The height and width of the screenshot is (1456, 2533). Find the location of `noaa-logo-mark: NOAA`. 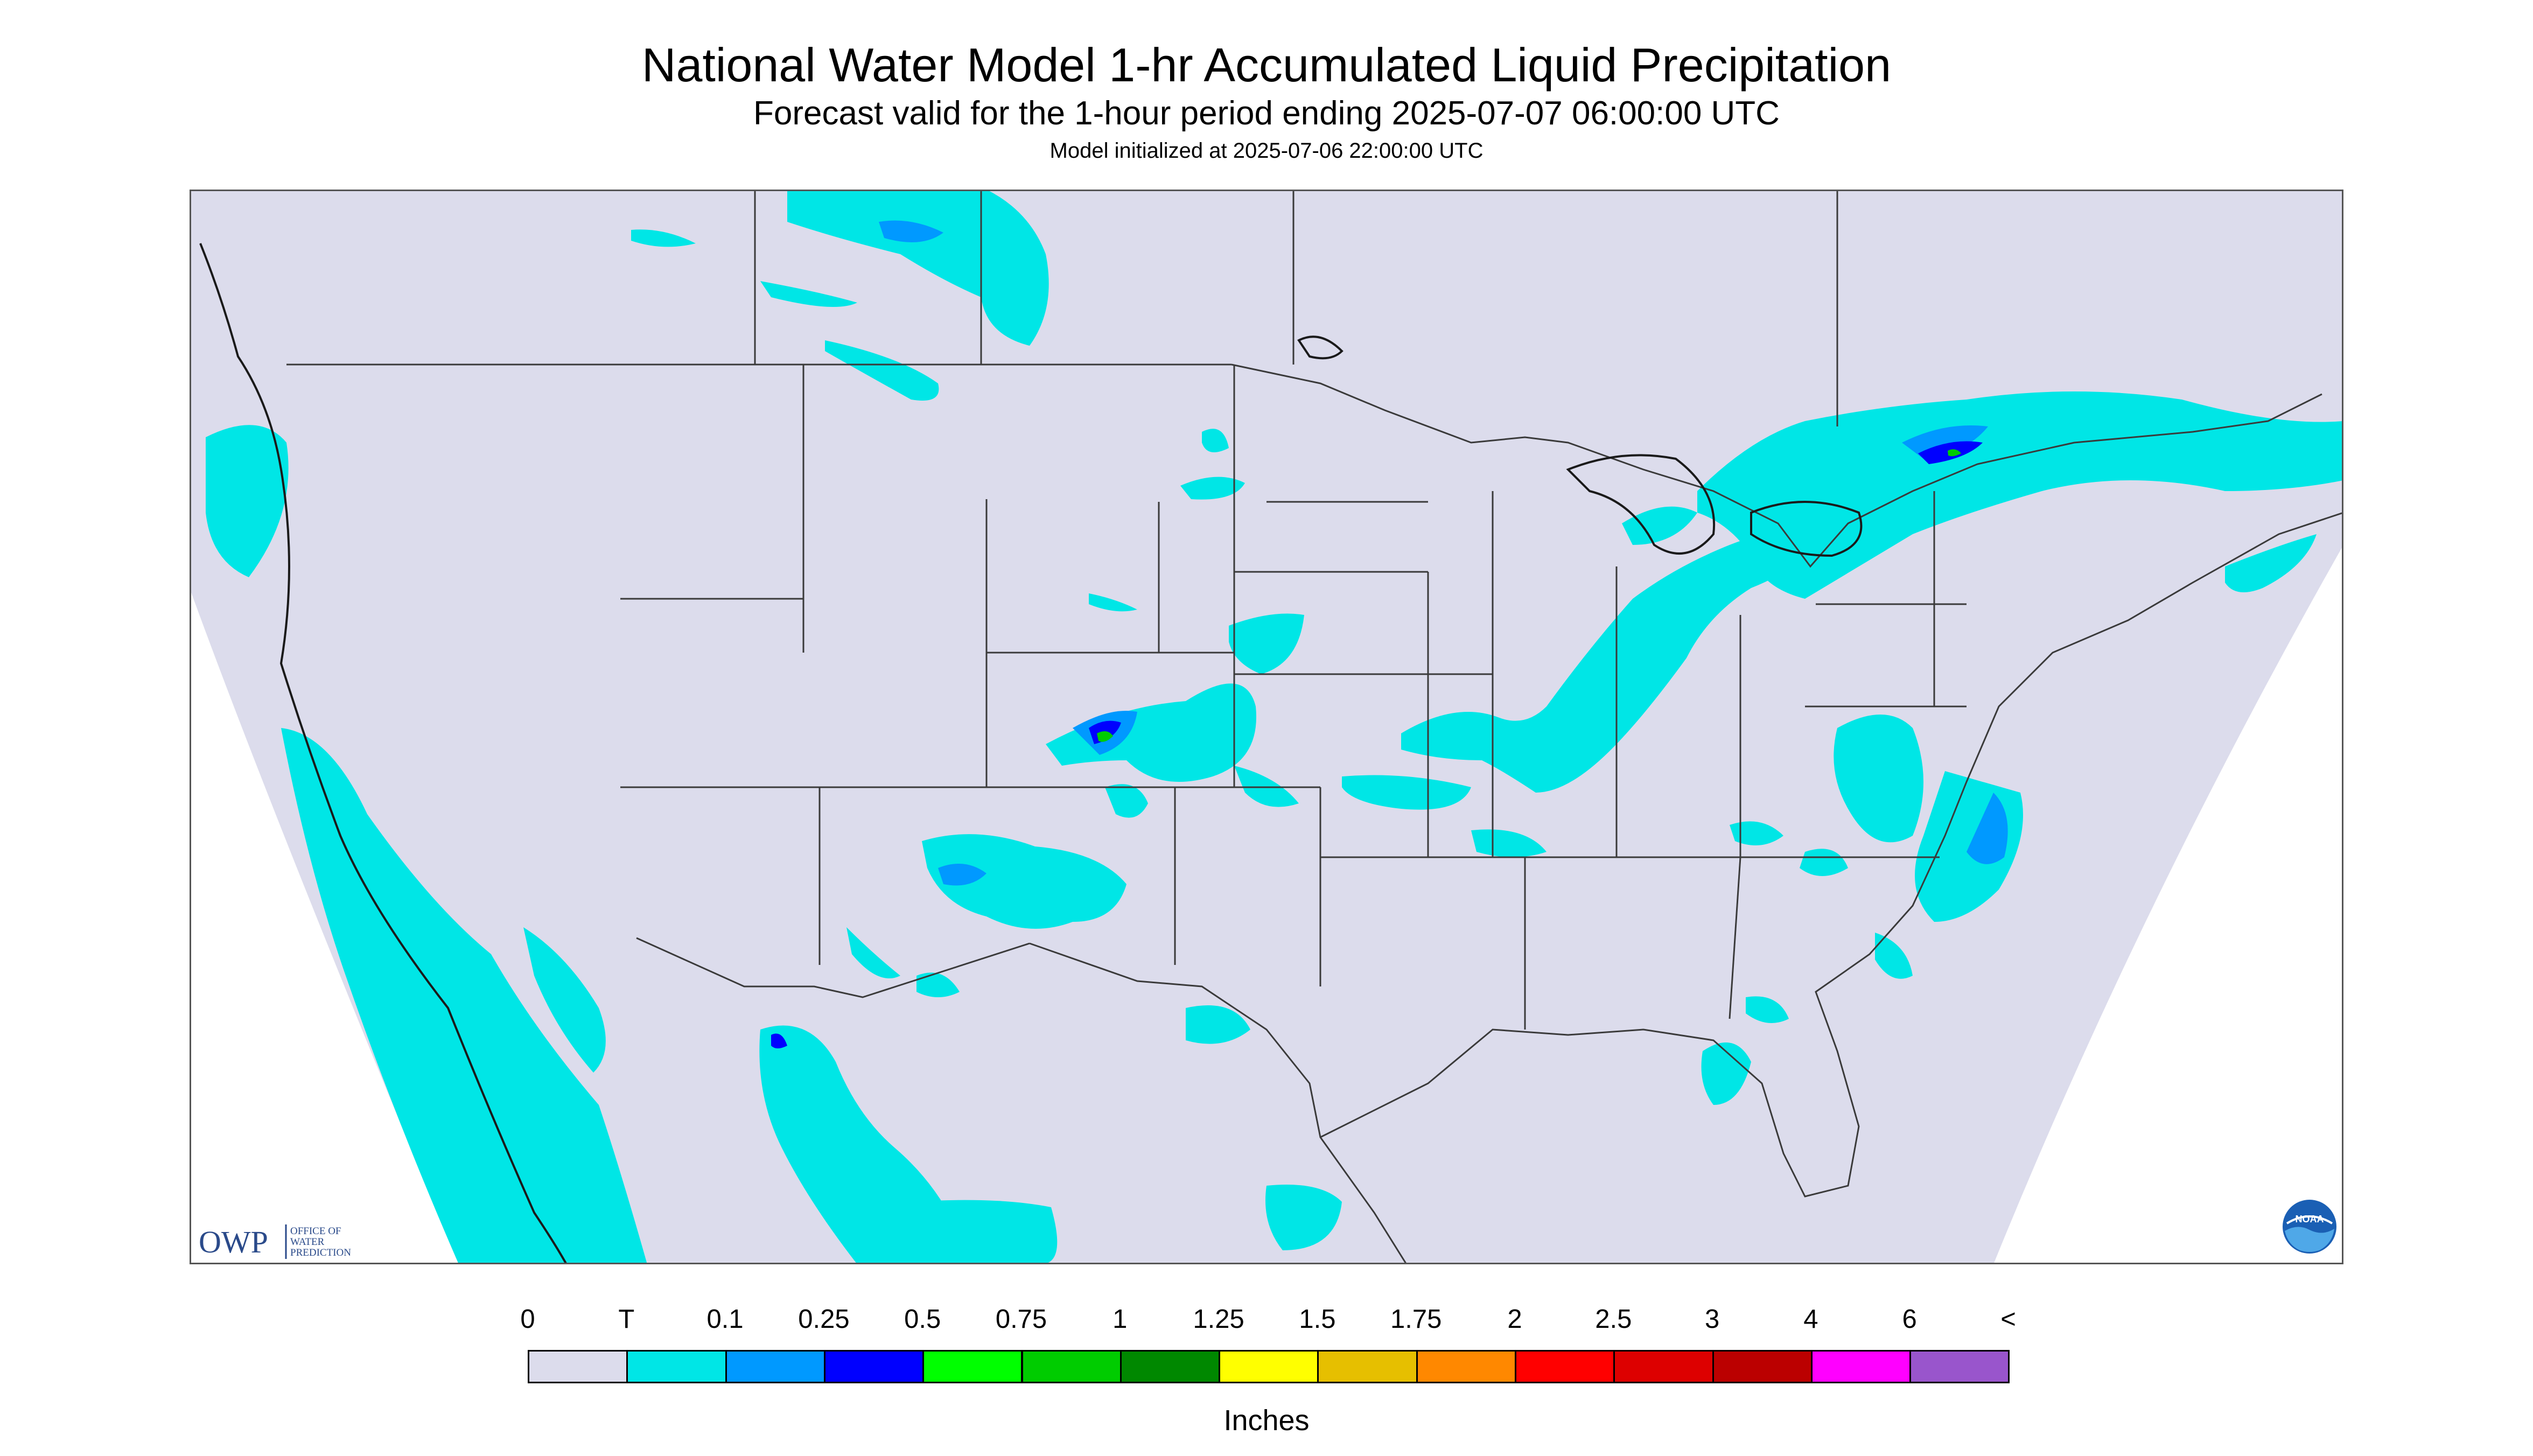

noaa-logo-mark: NOAA is located at coordinates (2310, 1219).